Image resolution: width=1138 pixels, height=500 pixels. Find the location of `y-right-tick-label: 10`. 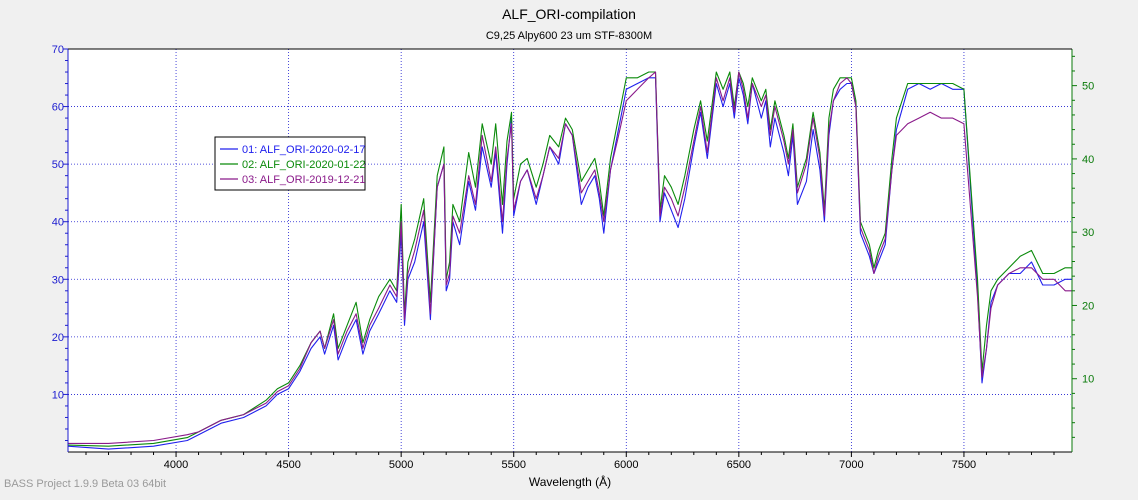

y-right-tick-label: 10 is located at coordinates (1088, 380).